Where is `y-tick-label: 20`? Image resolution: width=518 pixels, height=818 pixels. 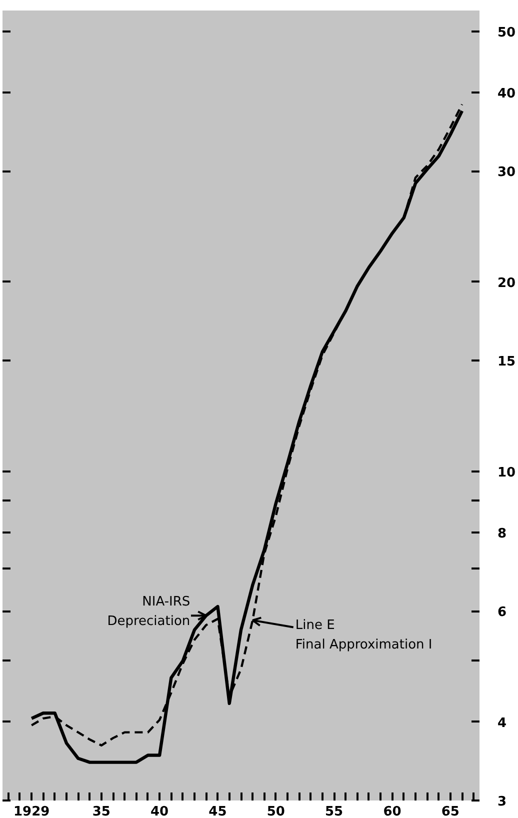 y-tick-label: 20 is located at coordinates (507, 283).